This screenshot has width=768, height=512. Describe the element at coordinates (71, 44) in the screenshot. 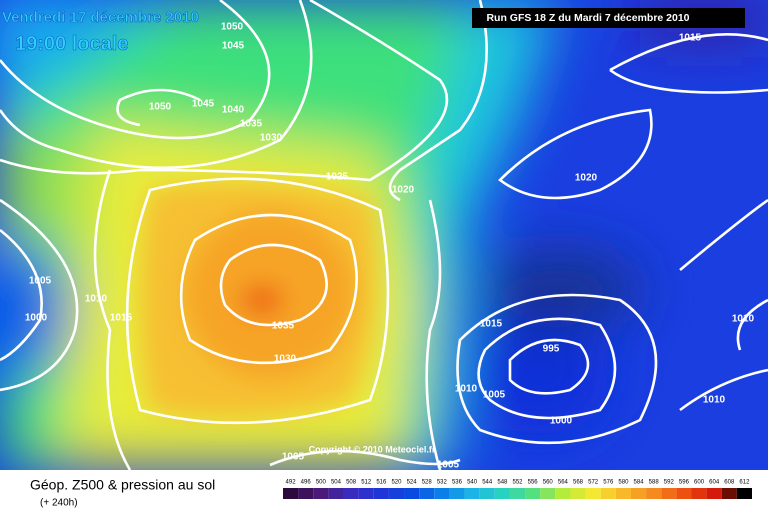

I see `valid-time: 19:00 locale` at that location.